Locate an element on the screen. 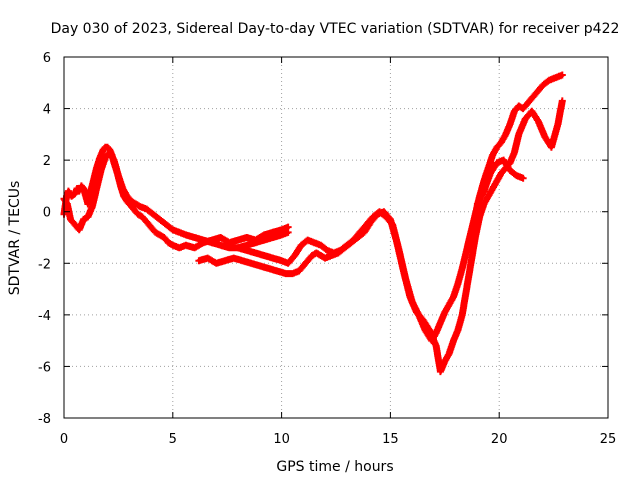  y-tick-label: -4 is located at coordinates (44, 316).